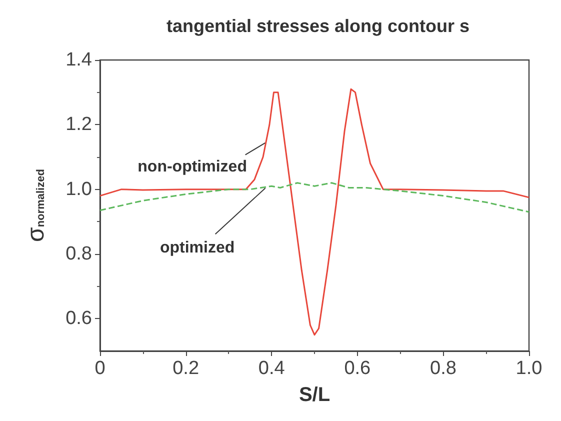  I want to click on annotation: non-optimized, so click(192, 167).